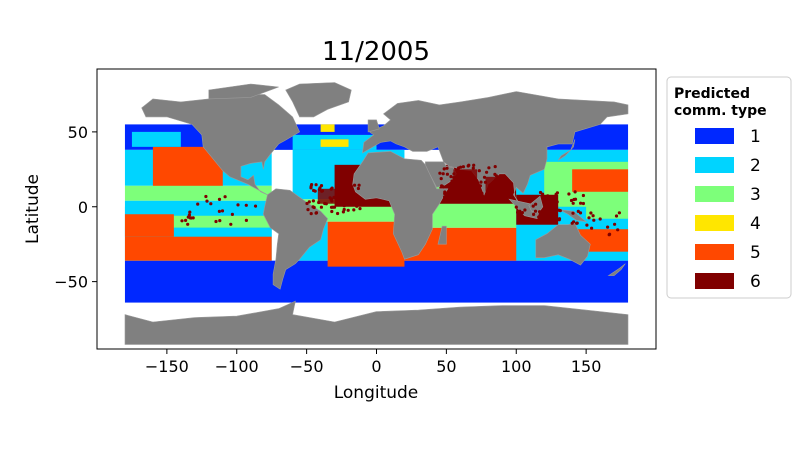  Describe the element at coordinates (755, 253) in the screenshot. I see `legend-label: 5` at that location.